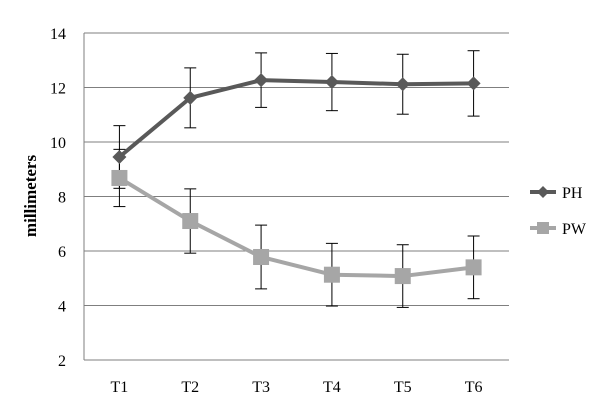 The image size is (603, 401). What do you see at coordinates (543, 228) in the screenshot?
I see `legend-marker-pw` at bounding box center [543, 228].